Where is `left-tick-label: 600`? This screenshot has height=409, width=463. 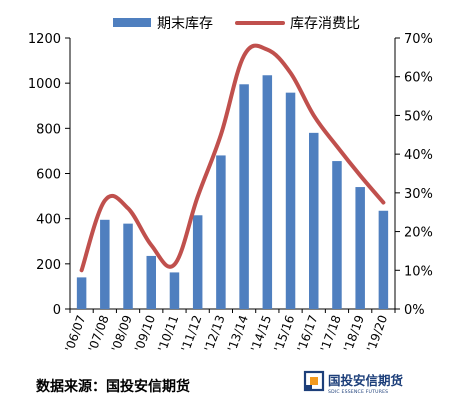 left-tick-label: 600 is located at coordinates (48, 175).